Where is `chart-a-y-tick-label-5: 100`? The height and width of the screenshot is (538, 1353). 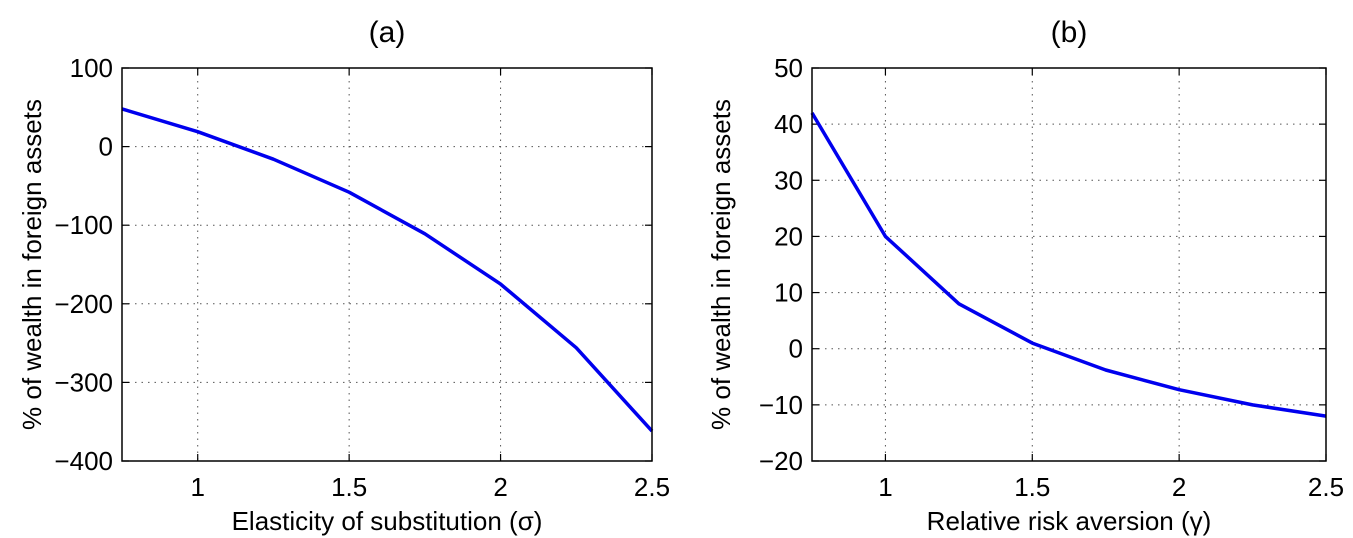 chart-a-y-tick-label-5: 100 is located at coordinates (91, 68).